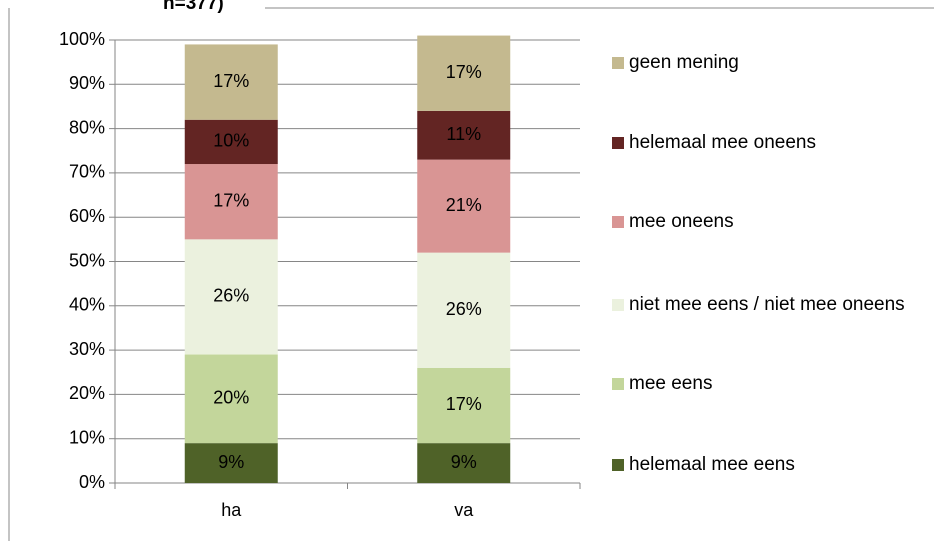  What do you see at coordinates (767, 304) in the screenshot?
I see `legend-label: niet mee eens / niet mee oneens` at bounding box center [767, 304].